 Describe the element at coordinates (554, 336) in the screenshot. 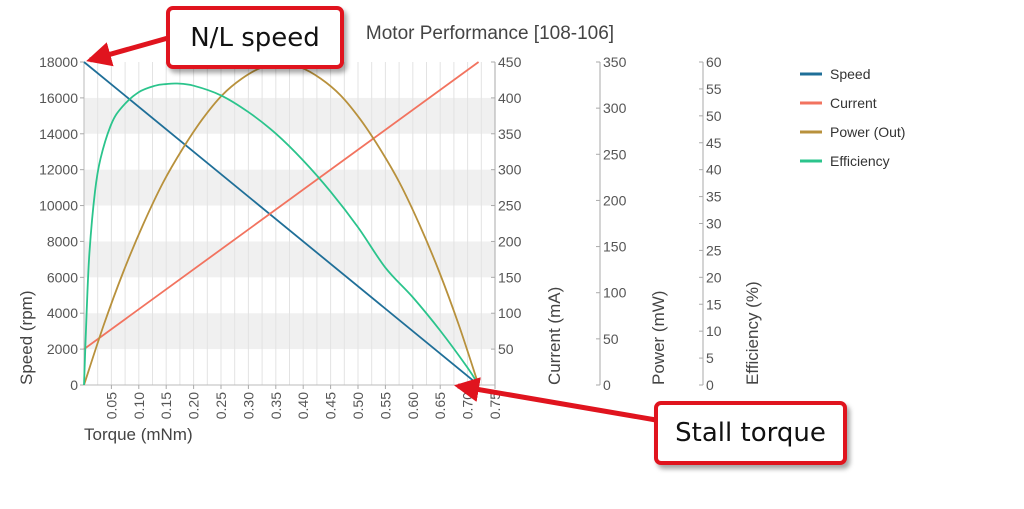

I see `current-axis-label: Current (mA)` at that location.